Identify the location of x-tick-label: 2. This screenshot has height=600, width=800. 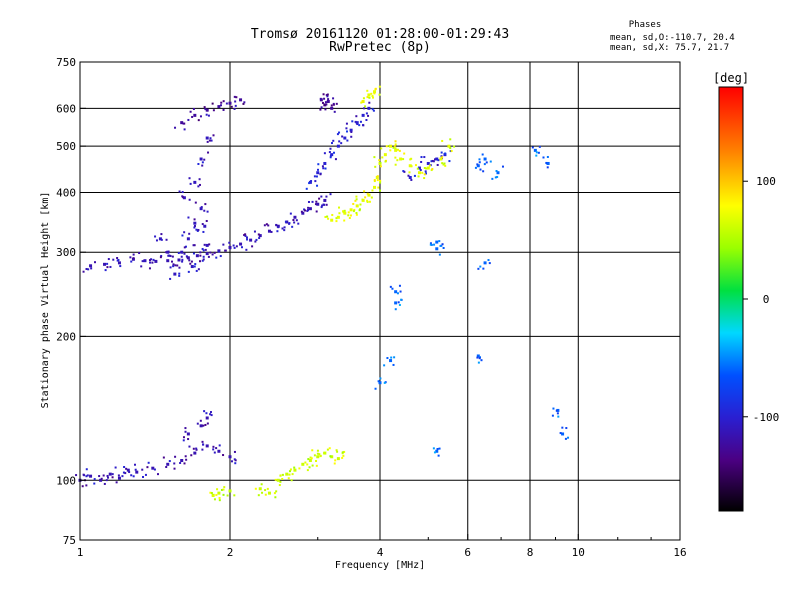
(230, 552).